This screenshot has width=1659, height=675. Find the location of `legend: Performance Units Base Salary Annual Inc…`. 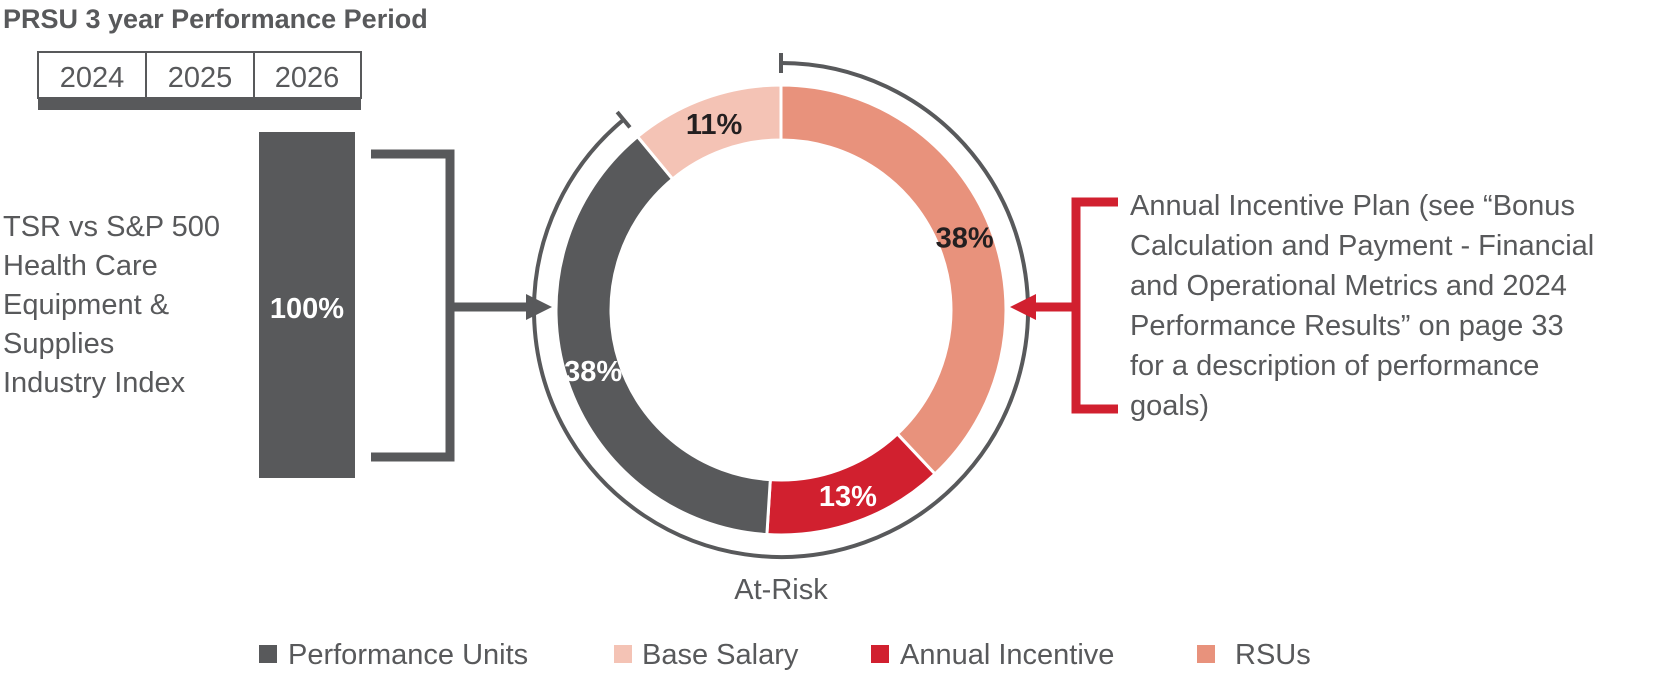

legend: Performance Units Base Salary Annual Inc… is located at coordinates (785, 655).